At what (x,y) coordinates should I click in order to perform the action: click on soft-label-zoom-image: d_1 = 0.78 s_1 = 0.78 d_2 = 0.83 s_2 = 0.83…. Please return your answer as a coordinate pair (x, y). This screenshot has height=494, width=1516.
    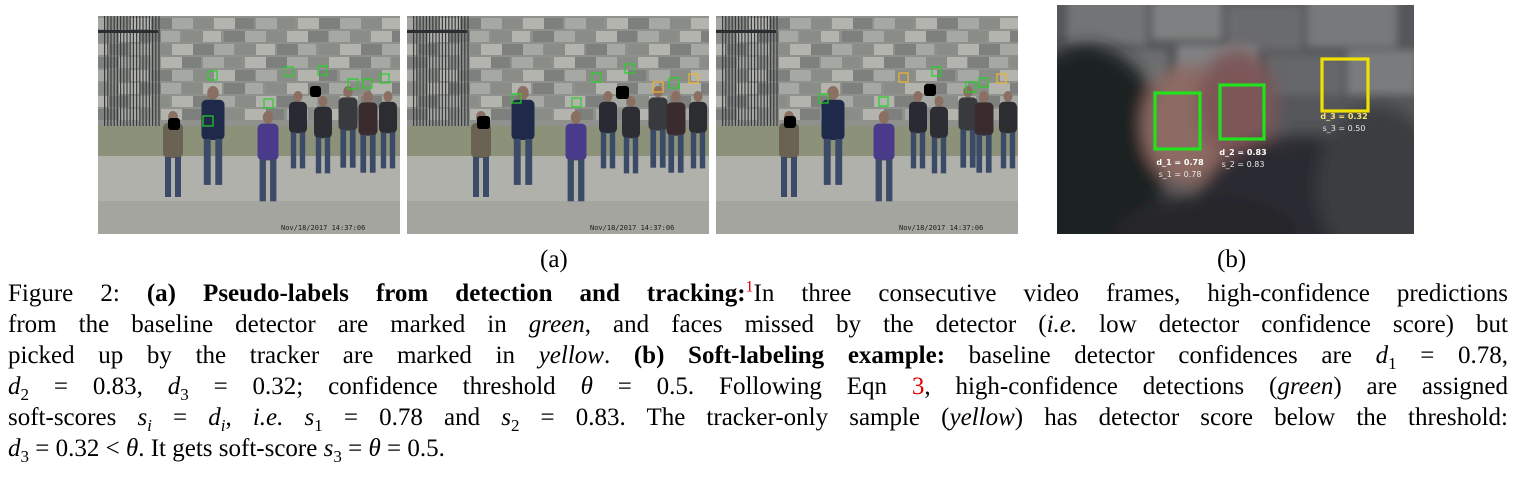
    Looking at the image, I should click on (1235, 119).